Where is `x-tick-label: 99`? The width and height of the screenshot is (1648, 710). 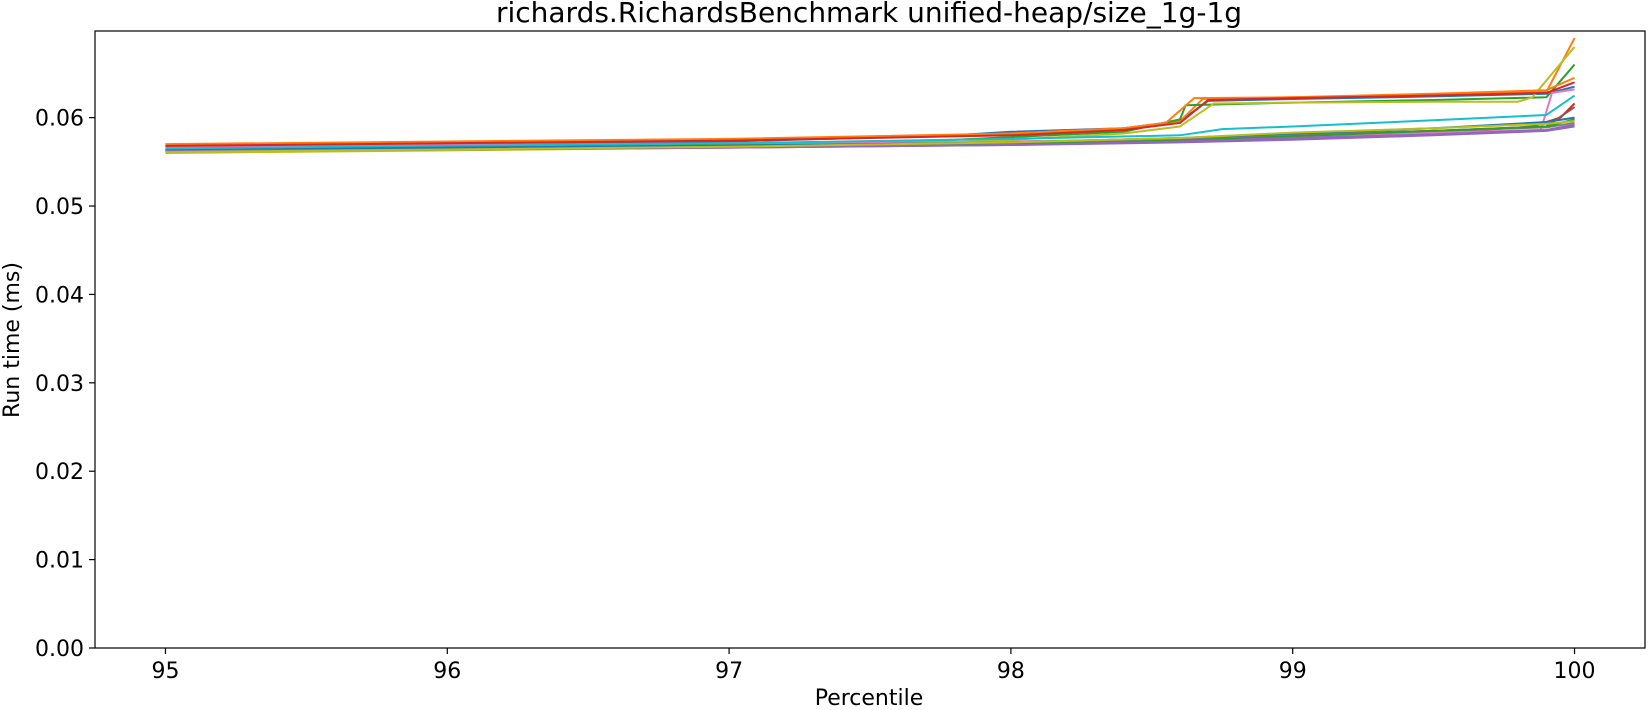
x-tick-label: 99 is located at coordinates (1293, 671).